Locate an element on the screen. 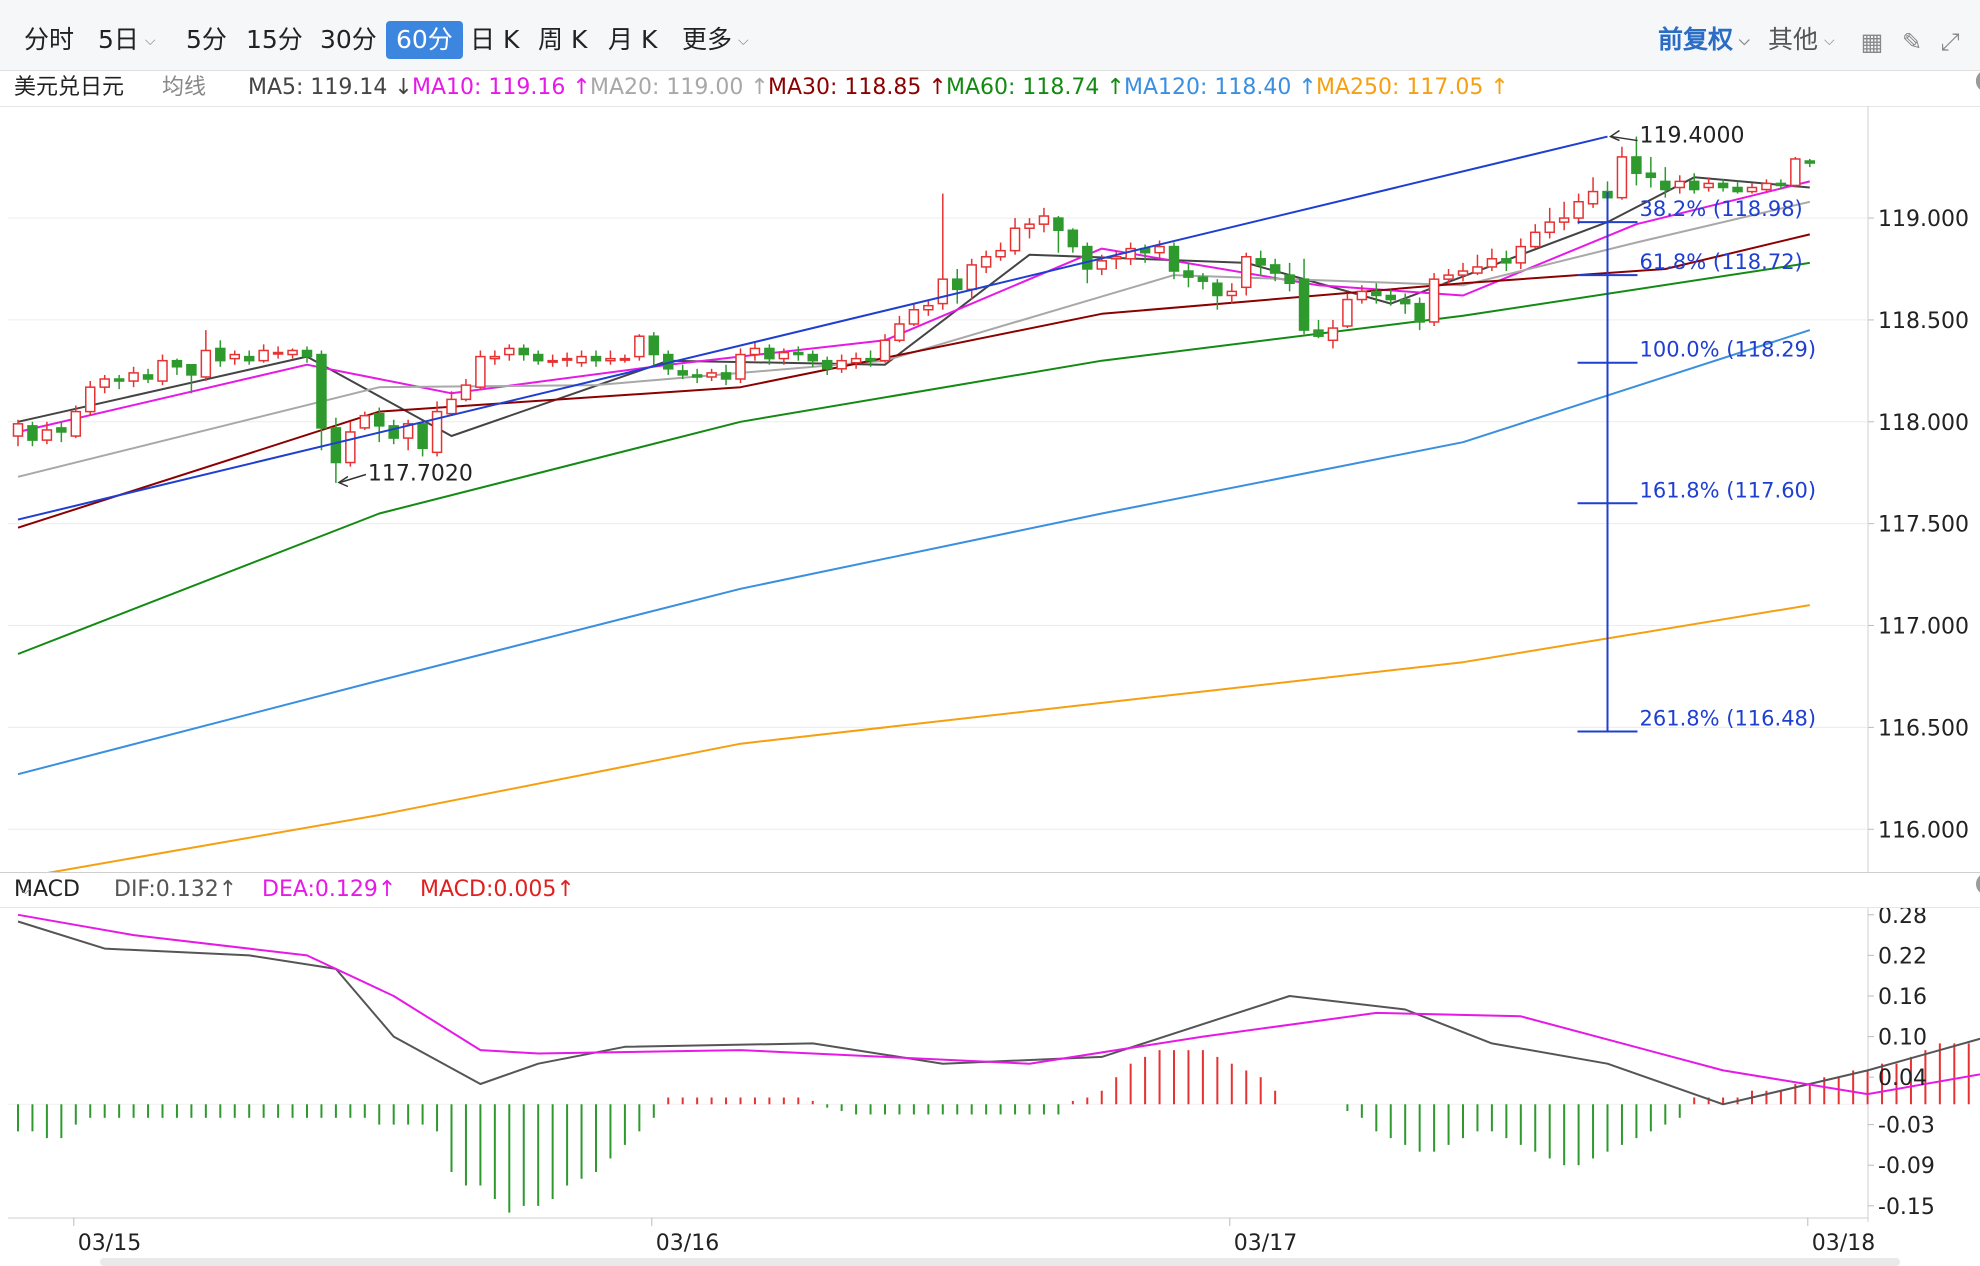  draw-pen-icon: ✎ is located at coordinates (1912, 42).